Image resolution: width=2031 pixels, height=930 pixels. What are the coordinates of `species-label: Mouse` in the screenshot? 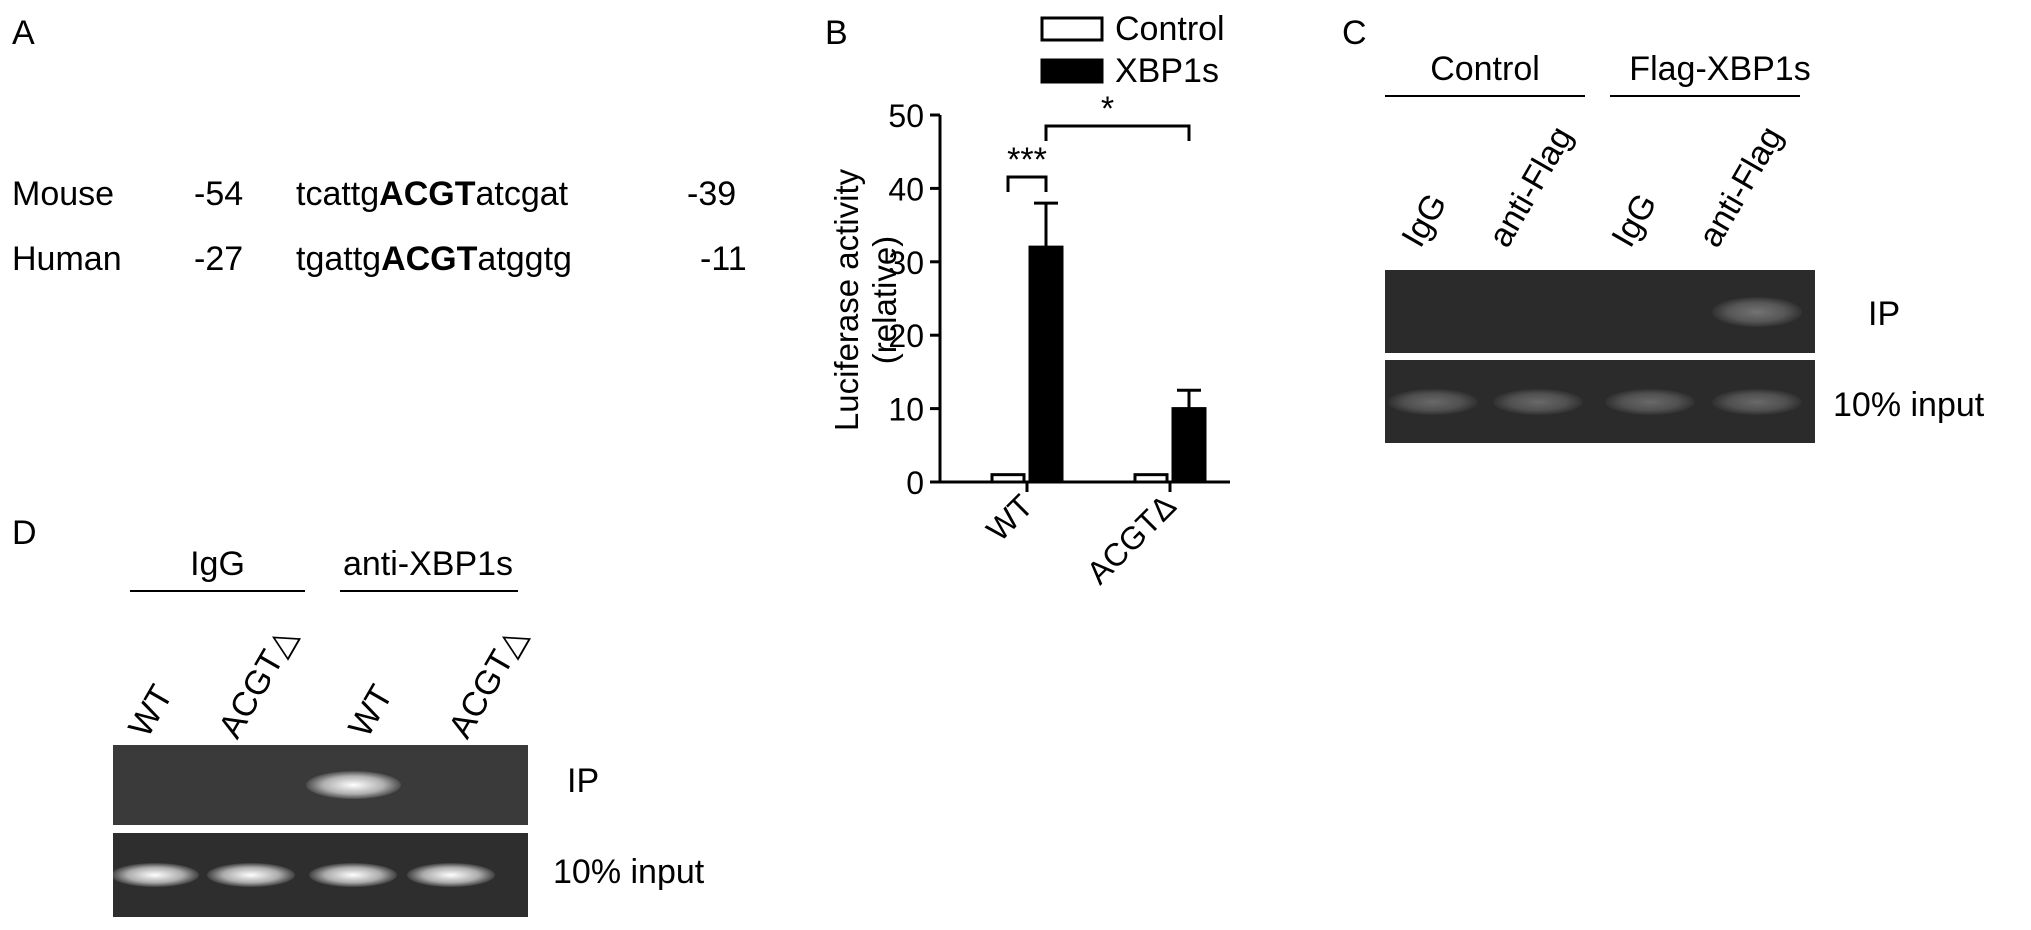 It's located at (63, 194).